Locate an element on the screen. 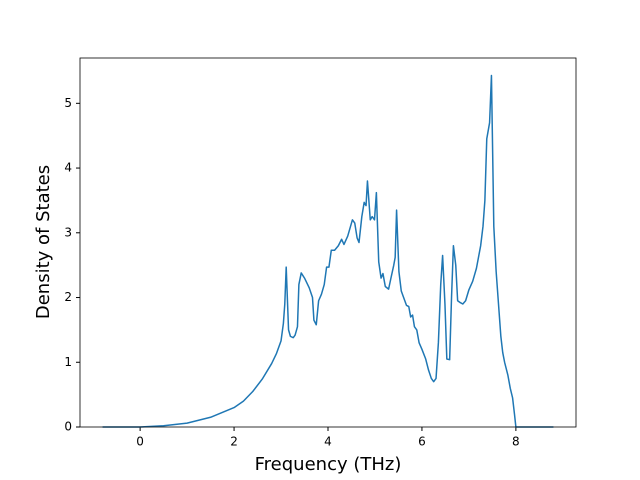  y-tick-label: 5 is located at coordinates (68, 103).